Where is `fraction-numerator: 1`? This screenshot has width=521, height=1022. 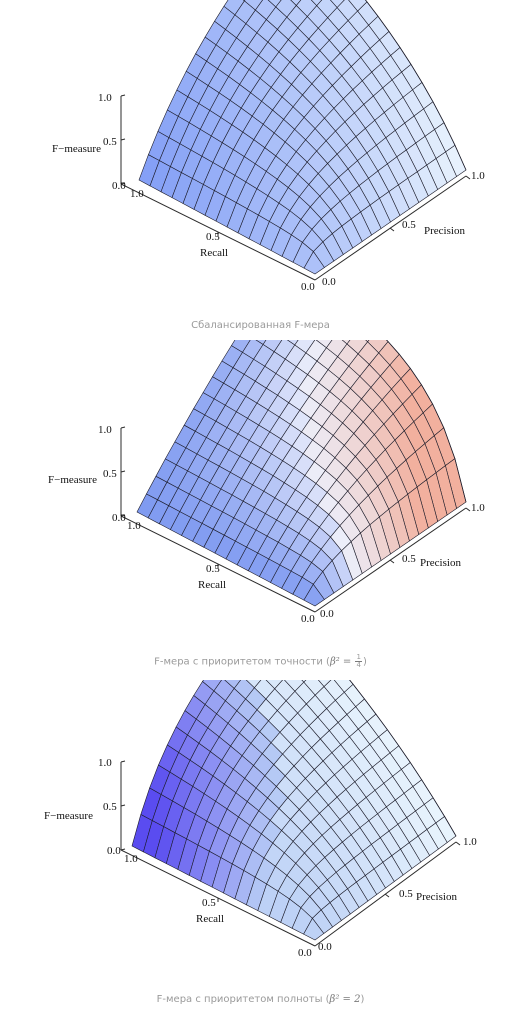 fraction-numerator: 1 is located at coordinates (358, 657).